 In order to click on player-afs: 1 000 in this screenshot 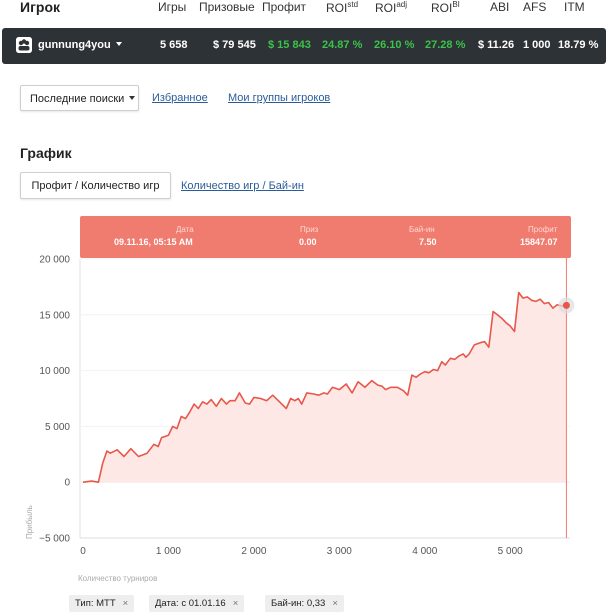, I will do `click(537, 45)`.